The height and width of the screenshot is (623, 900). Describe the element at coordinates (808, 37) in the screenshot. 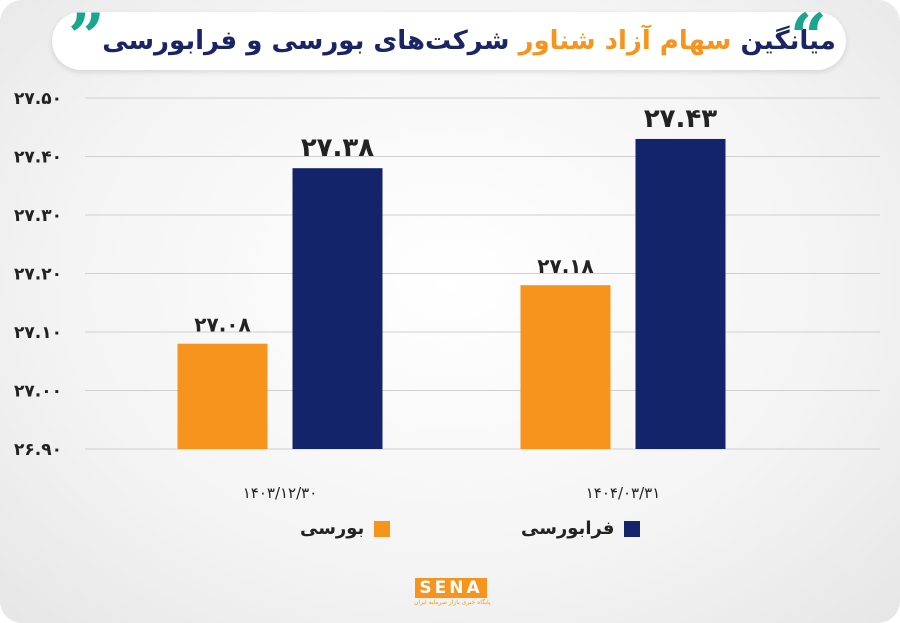

I see `close-quote-icon: “` at that location.